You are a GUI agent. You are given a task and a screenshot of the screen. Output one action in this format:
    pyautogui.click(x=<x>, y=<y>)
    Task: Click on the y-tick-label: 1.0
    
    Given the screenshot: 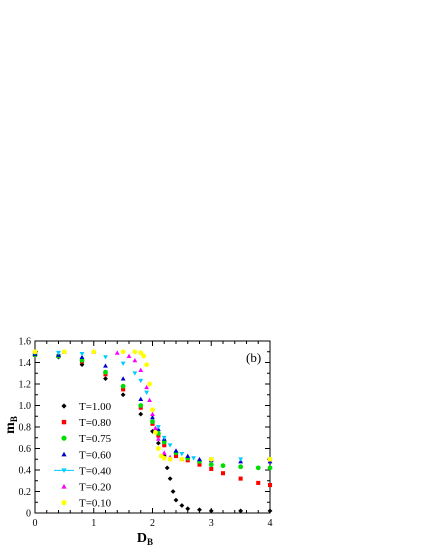 What is the action you would take?
    pyautogui.click(x=25, y=406)
    